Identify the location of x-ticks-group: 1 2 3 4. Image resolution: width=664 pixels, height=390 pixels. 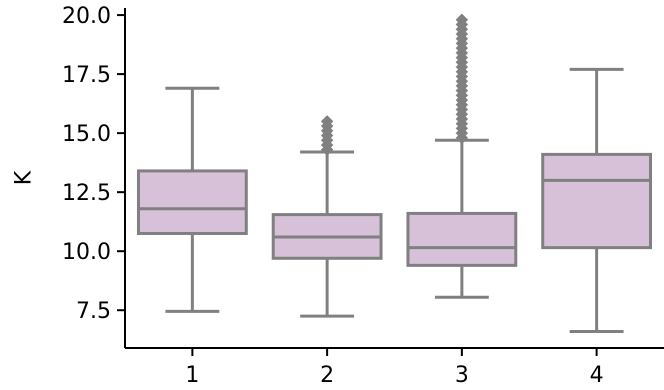
(394, 368).